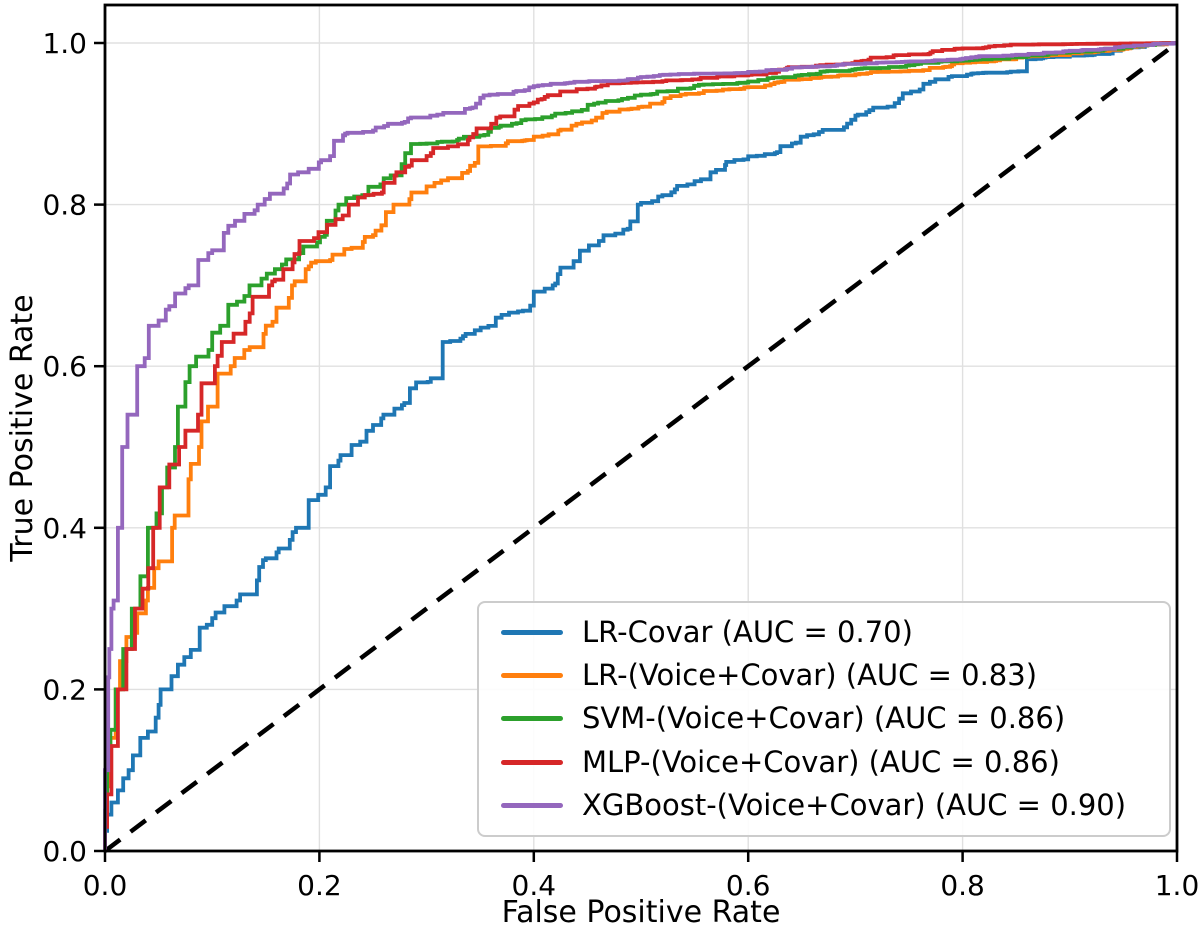 This screenshot has height=933, width=1200. I want to click on y-tick-label: 0.6, so click(64, 366).